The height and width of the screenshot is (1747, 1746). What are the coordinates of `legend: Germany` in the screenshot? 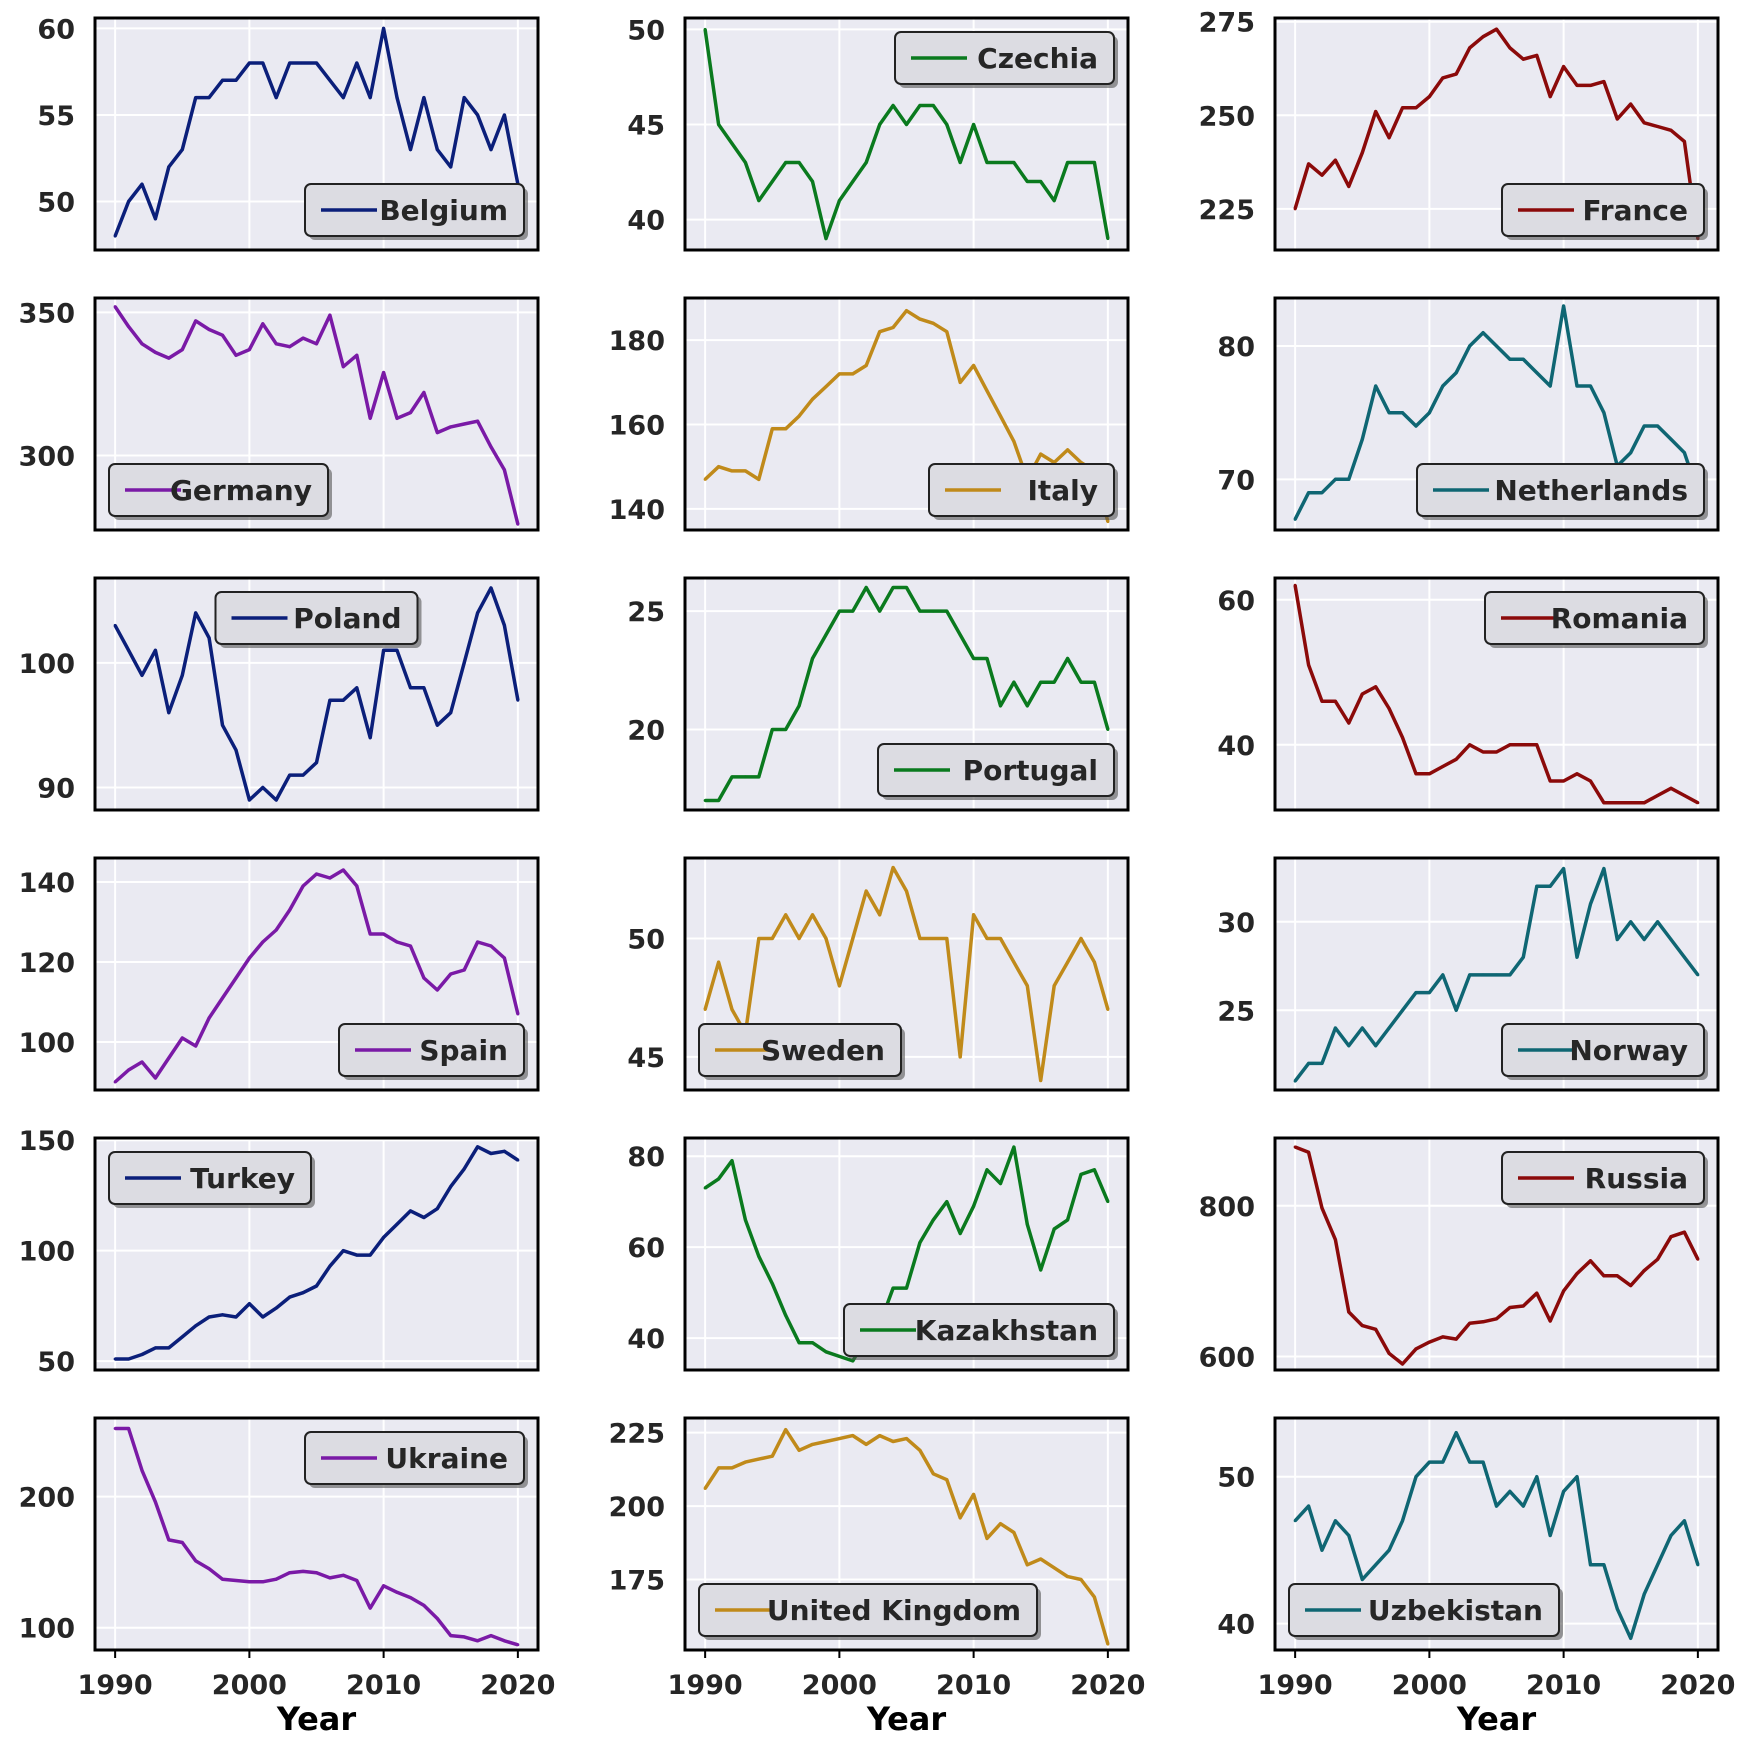 It's located at (220, 491).